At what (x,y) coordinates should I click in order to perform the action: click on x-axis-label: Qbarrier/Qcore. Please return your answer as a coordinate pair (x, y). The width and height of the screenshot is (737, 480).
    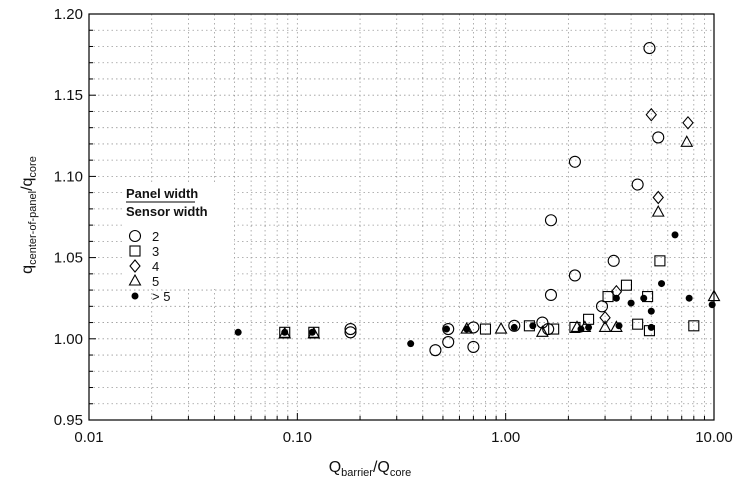
    Looking at the image, I should click on (370, 469).